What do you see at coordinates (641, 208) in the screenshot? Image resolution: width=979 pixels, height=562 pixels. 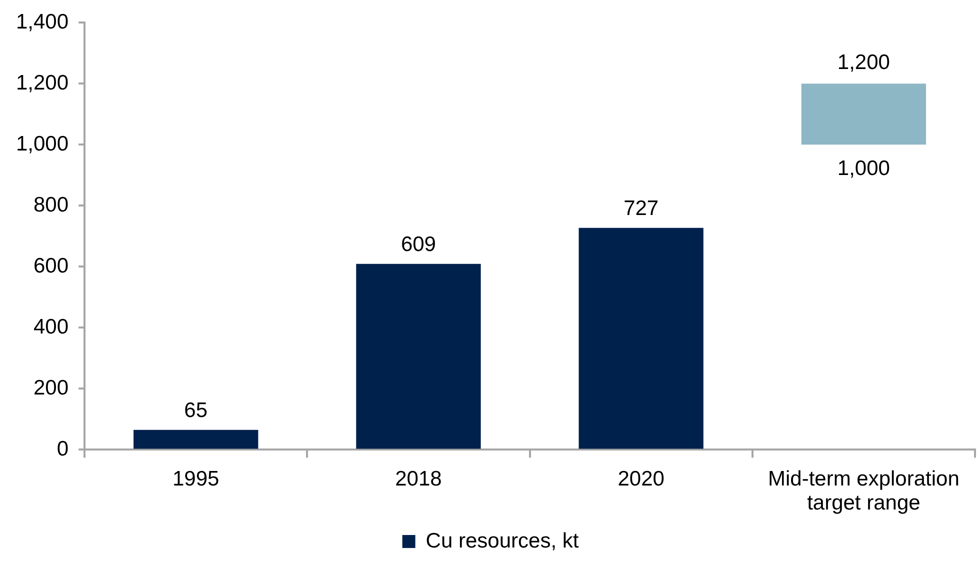 I see `data-label: 727` at bounding box center [641, 208].